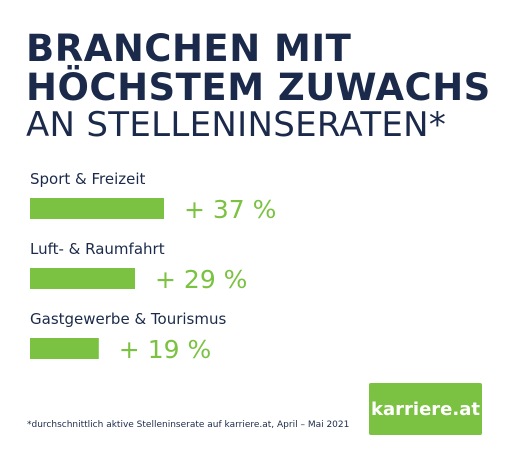 The height and width of the screenshot is (461, 512). I want to click on category-label: Luft- & Raumfahrt, so click(97, 249).